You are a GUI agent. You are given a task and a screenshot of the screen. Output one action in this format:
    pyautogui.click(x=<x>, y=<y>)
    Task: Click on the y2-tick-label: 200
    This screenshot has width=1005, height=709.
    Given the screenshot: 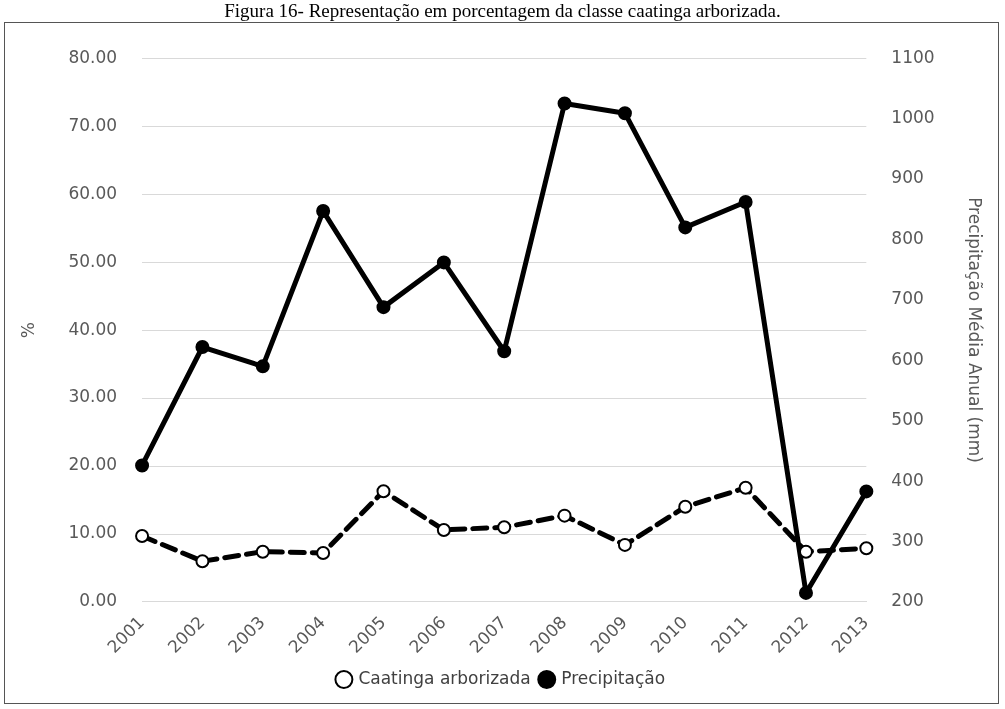 What is the action you would take?
    pyautogui.click(x=907, y=600)
    